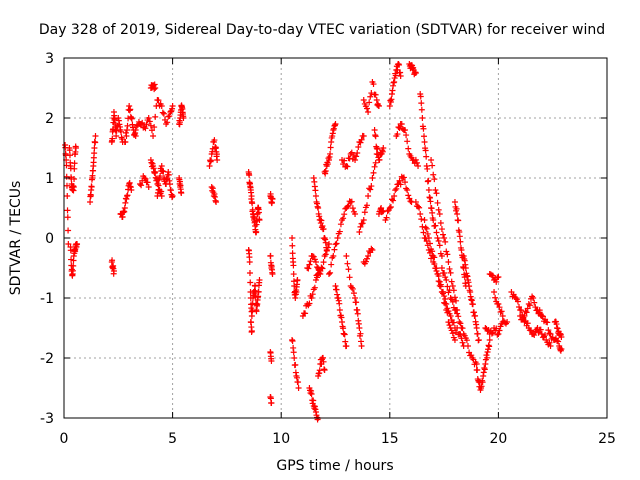 The height and width of the screenshot is (480, 640). Describe the element at coordinates (334, 466) in the screenshot. I see `x-axis-label: GPS time / hours` at that location.